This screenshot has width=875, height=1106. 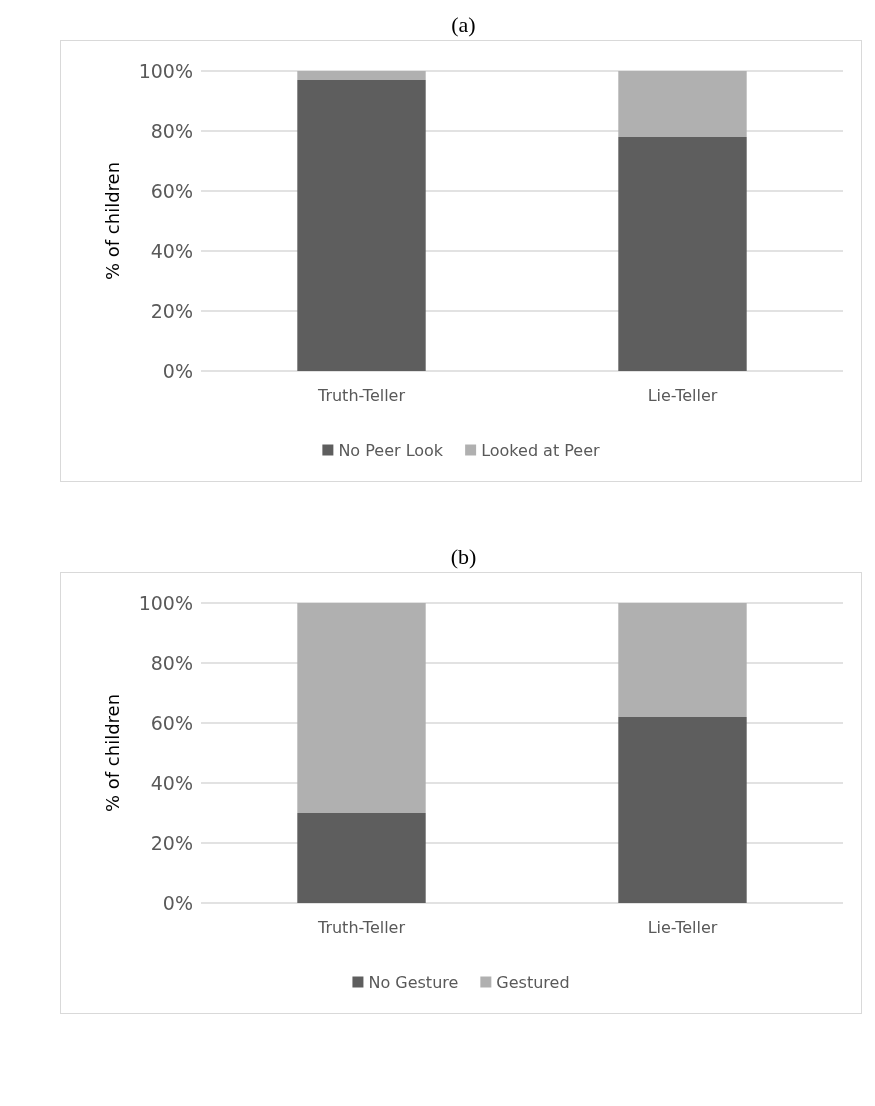 I want to click on legend-label: No Peer Look, so click(x=391, y=450).